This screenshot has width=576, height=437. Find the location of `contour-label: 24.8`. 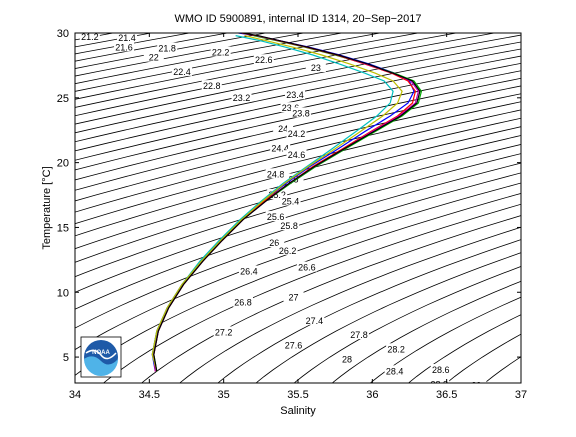

contour-label: 24.8 is located at coordinates (276, 174).